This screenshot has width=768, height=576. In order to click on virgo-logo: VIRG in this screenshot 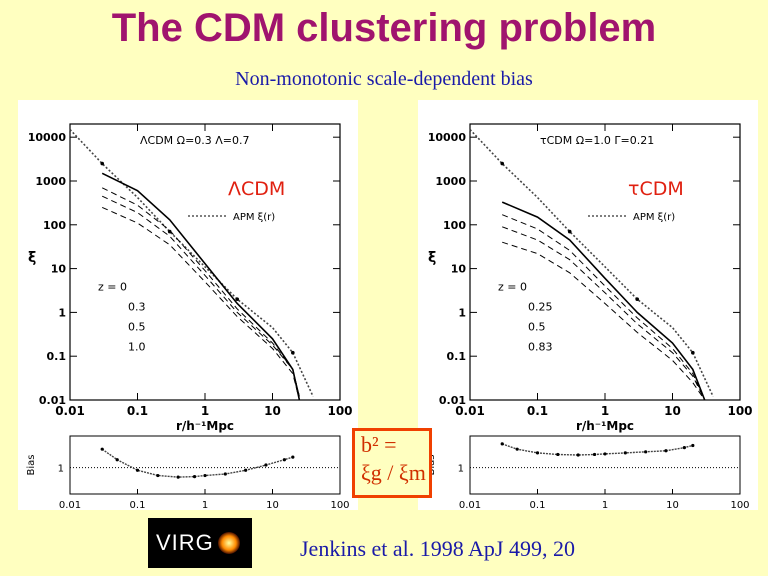, I will do `click(200, 543)`.